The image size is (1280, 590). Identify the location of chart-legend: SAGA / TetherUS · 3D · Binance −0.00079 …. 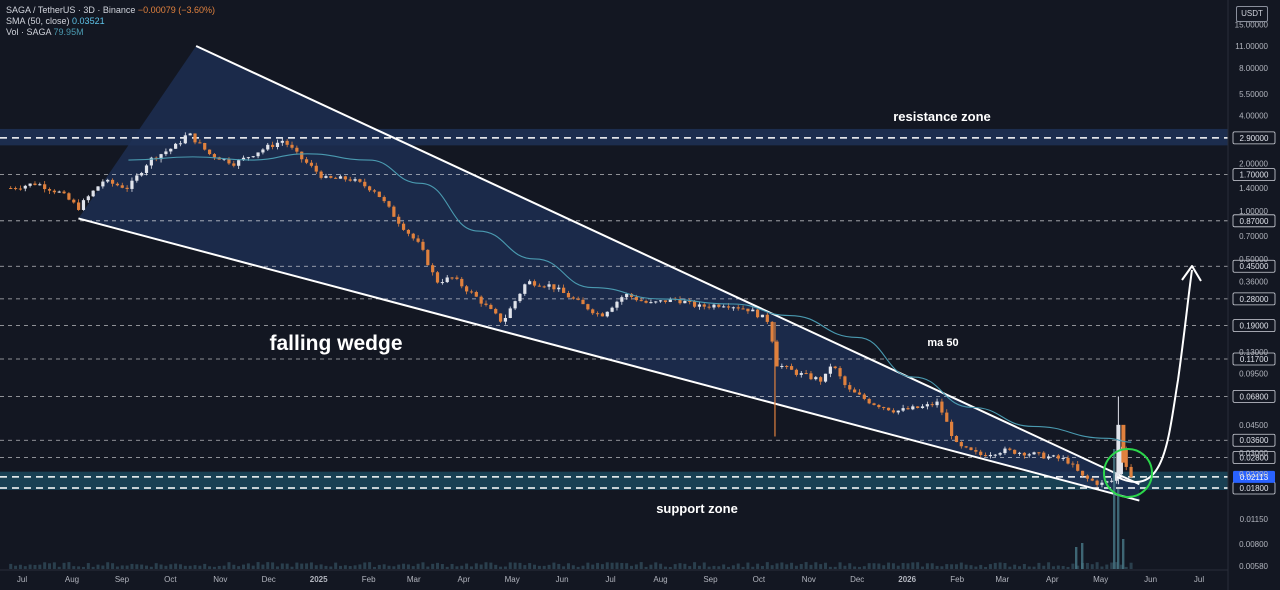
(110, 21).